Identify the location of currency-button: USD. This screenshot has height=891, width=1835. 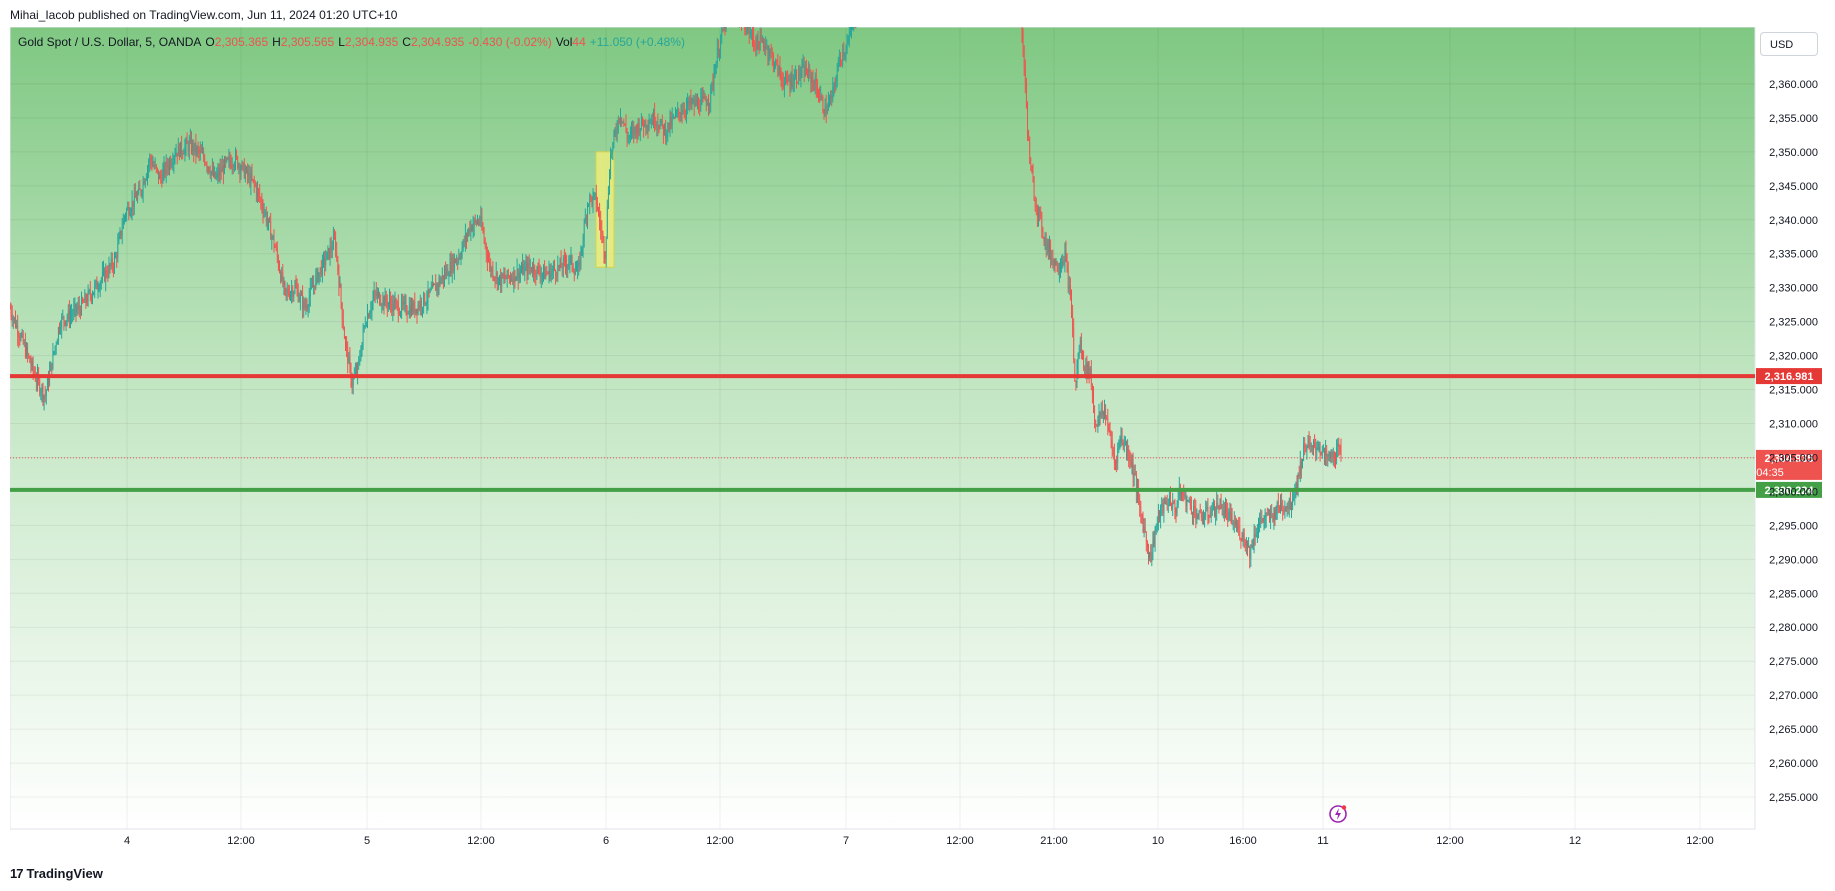
(1789, 44).